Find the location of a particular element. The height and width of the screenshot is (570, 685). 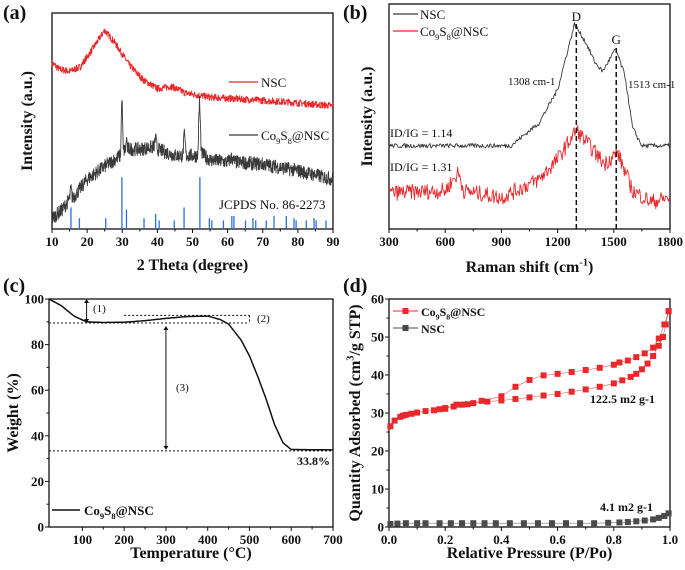

x-axis-label: Relative Pressure (P/Po) is located at coordinates (530, 553).